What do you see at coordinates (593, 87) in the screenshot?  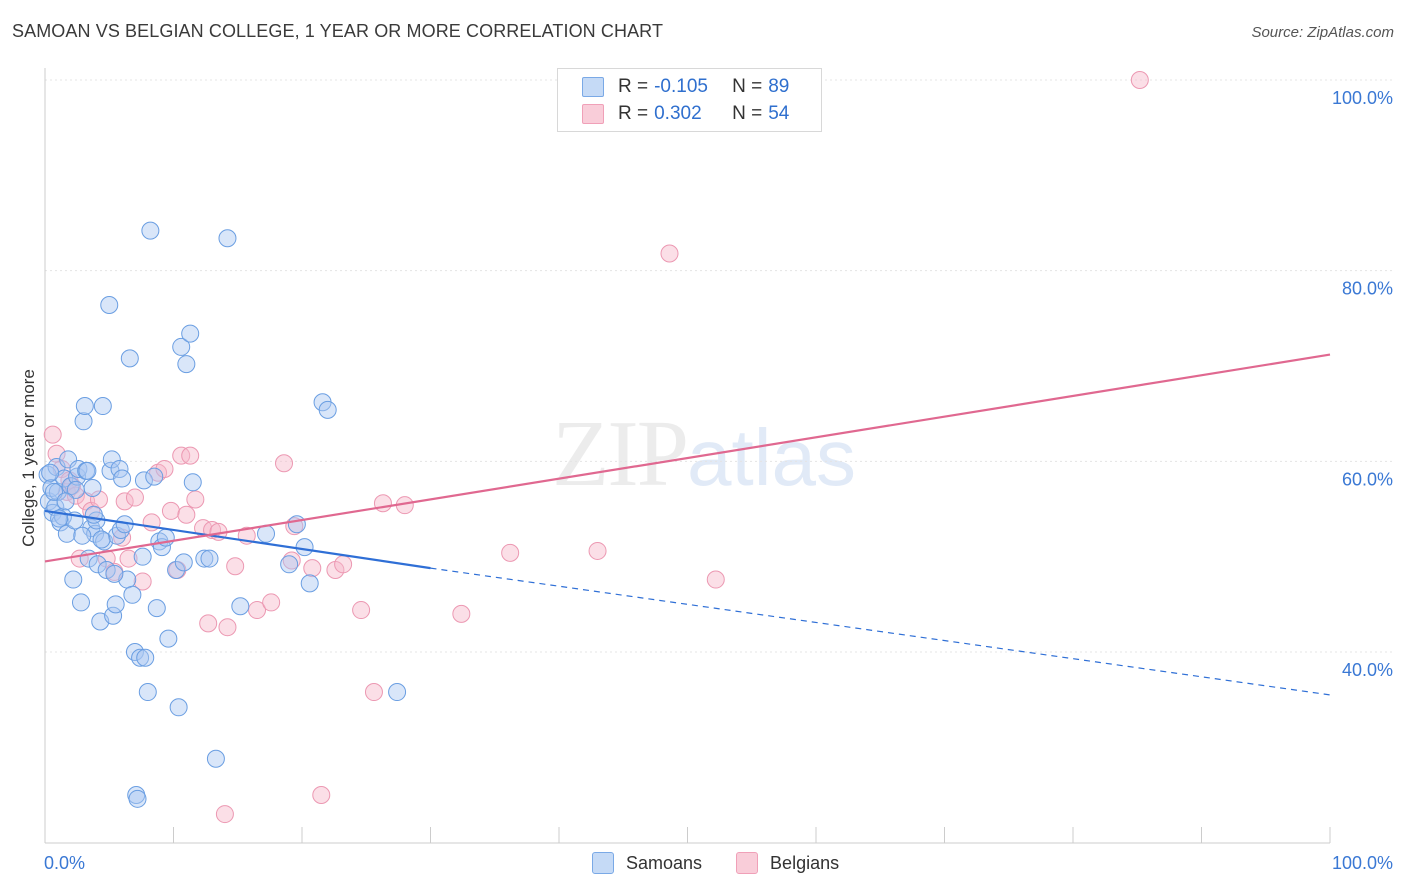 I see `samoans-swatch` at bounding box center [593, 87].